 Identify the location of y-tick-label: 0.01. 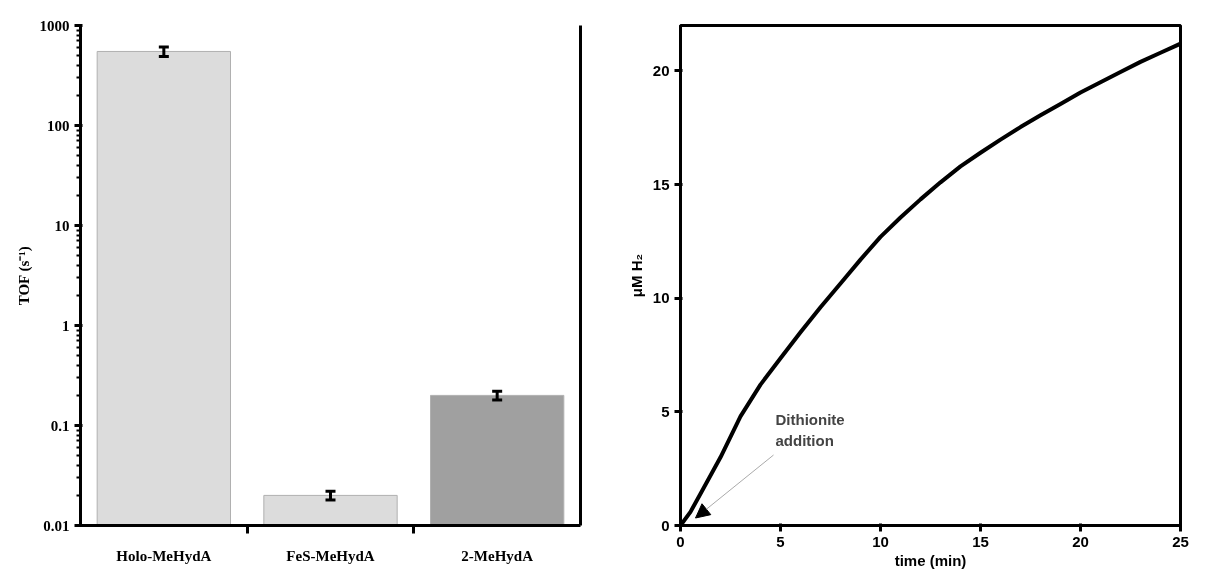
(56, 525).